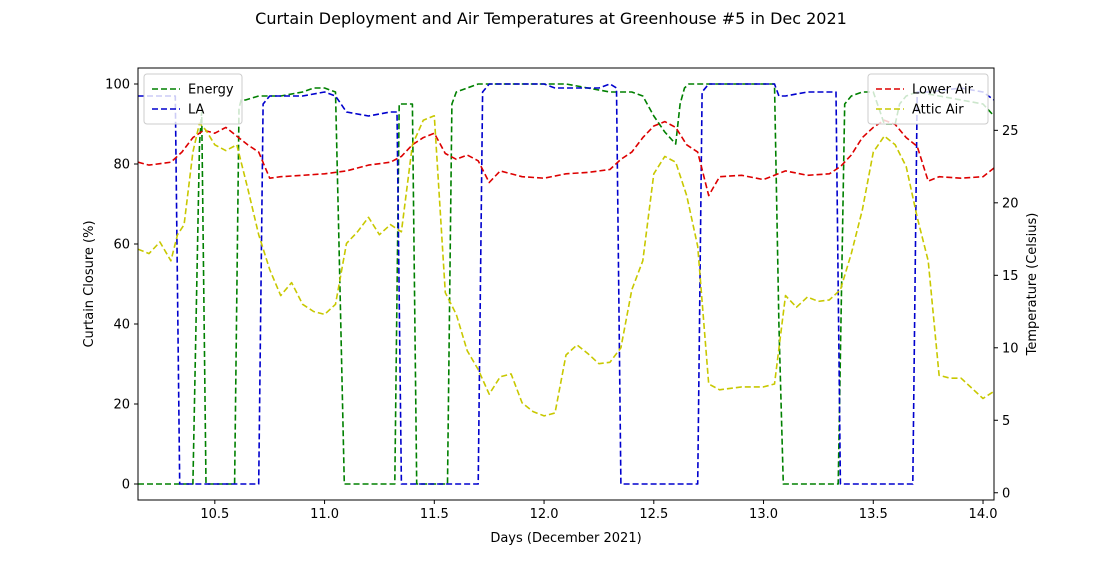 This screenshot has width=1103, height=564. I want to click on right-y-tick-label: 5, so click(1006, 421).